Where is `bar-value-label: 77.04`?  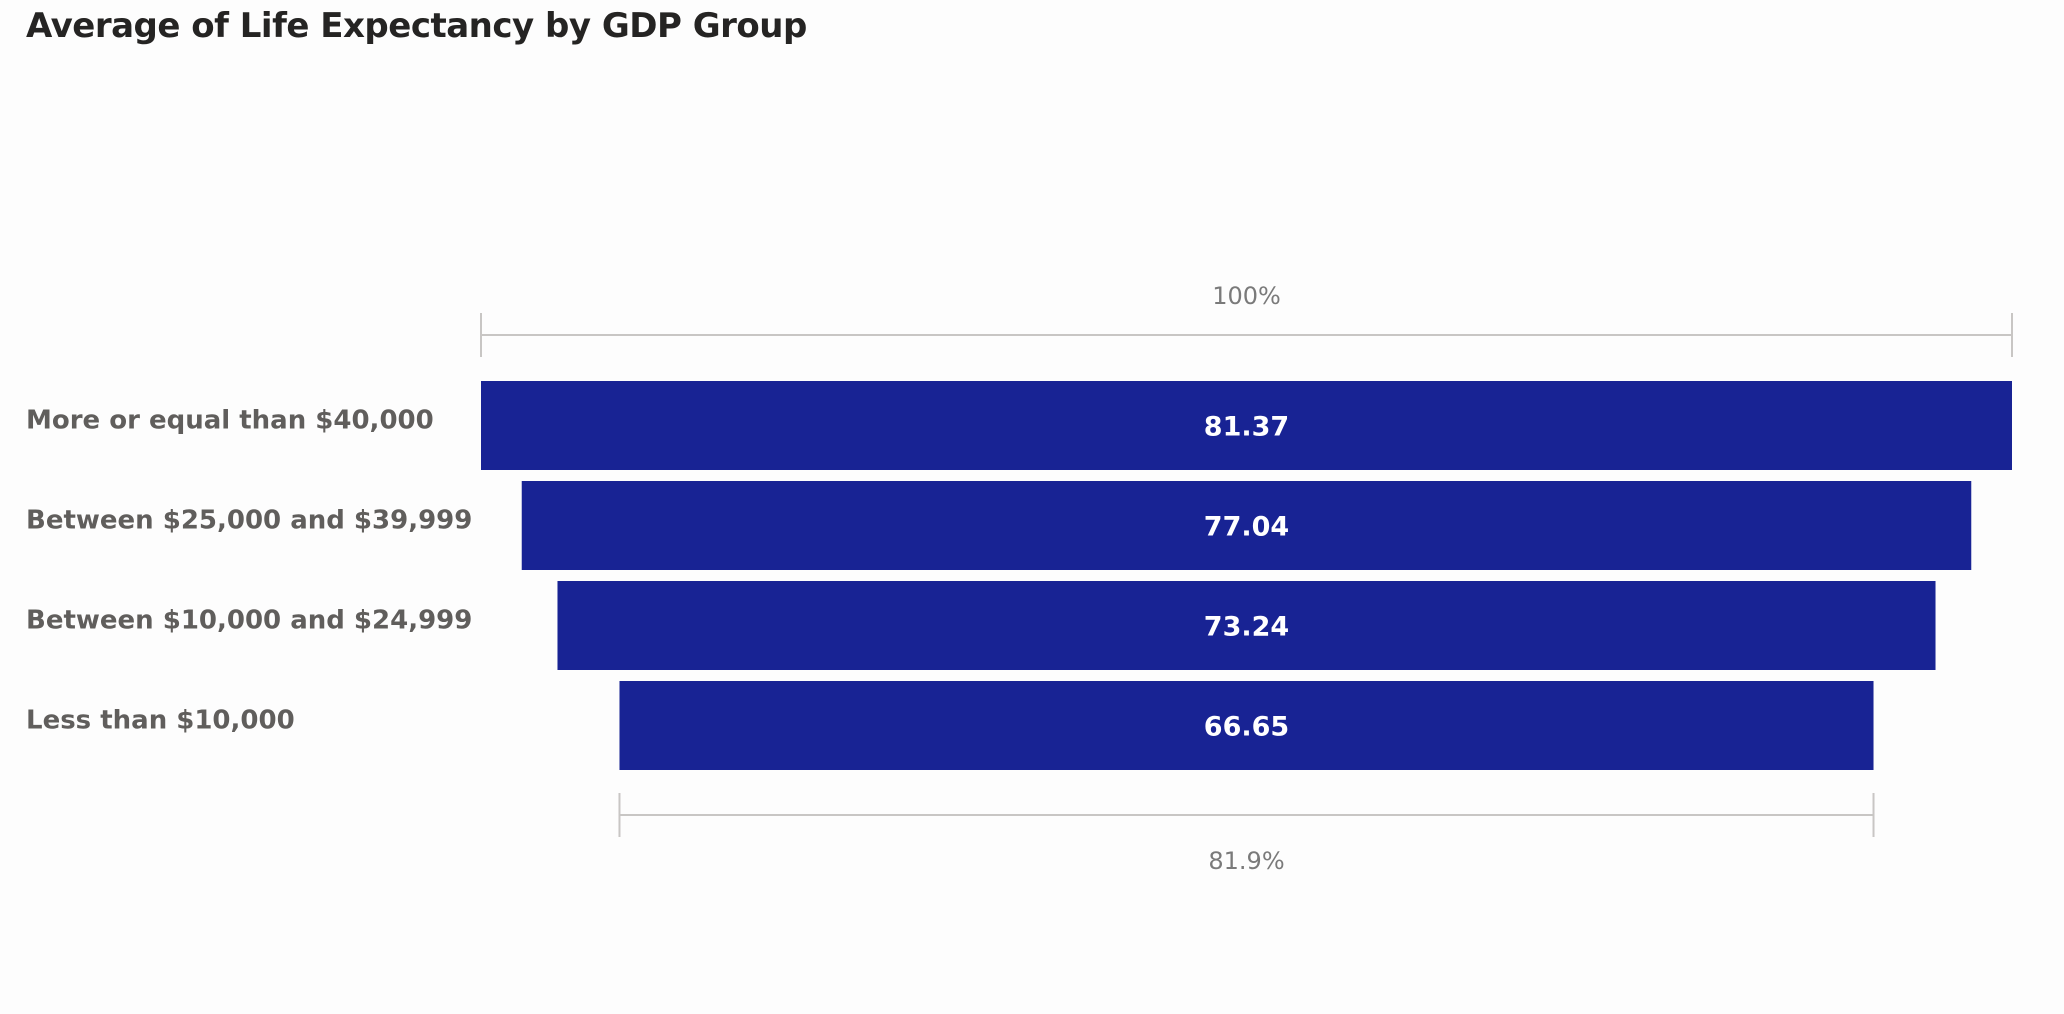
bar-value-label: 77.04 is located at coordinates (1246, 527).